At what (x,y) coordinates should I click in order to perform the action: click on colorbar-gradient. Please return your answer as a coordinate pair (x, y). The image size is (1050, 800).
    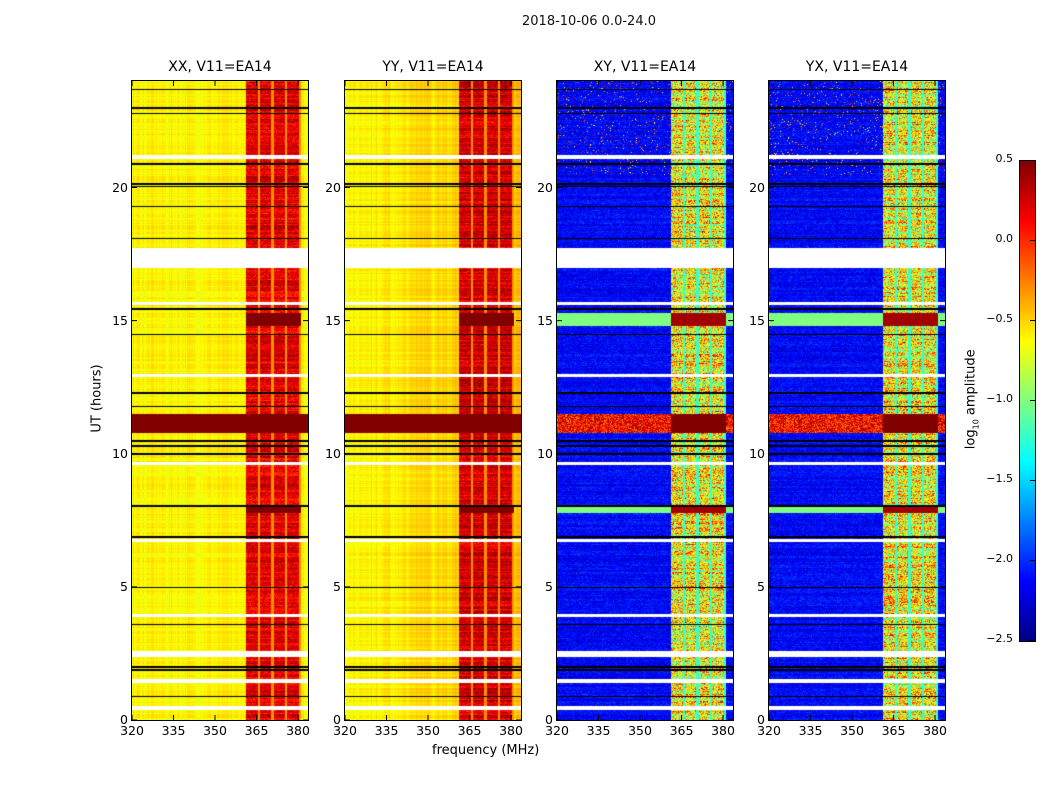
    Looking at the image, I should click on (1027, 401).